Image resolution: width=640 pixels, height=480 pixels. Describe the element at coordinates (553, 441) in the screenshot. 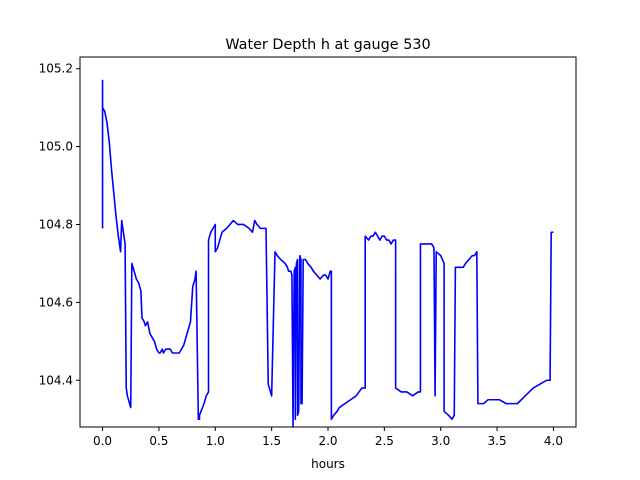

I see `x-tick-label: 4.0` at that location.